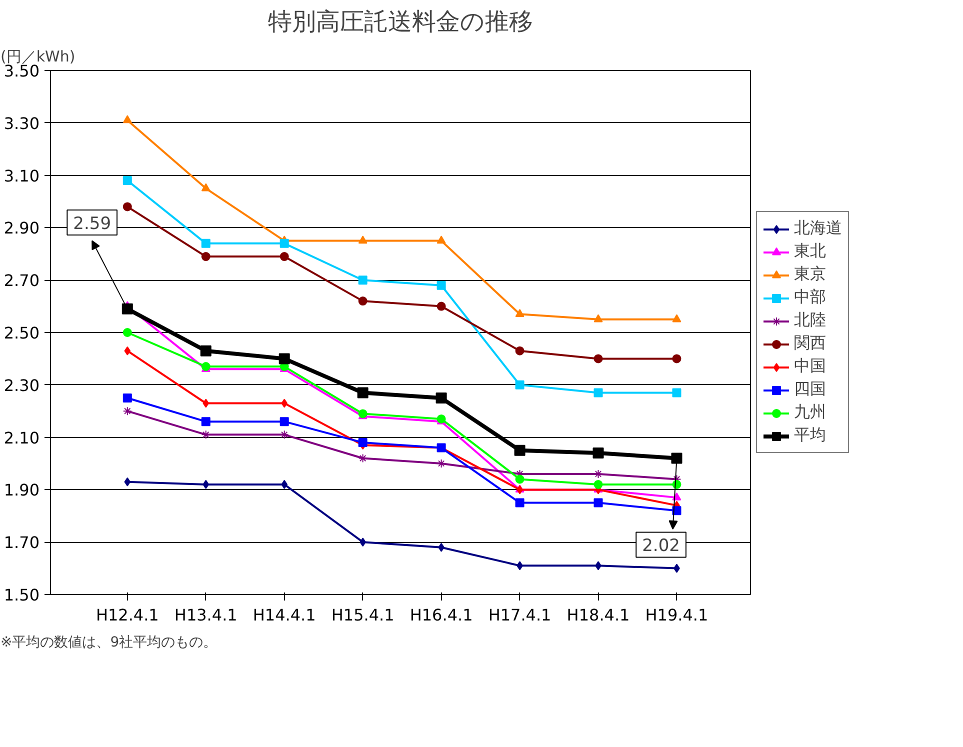 The width and height of the screenshot is (963, 747). Describe the element at coordinates (441, 615) in the screenshot. I see `x-tick-label: H16.4.1` at that location.